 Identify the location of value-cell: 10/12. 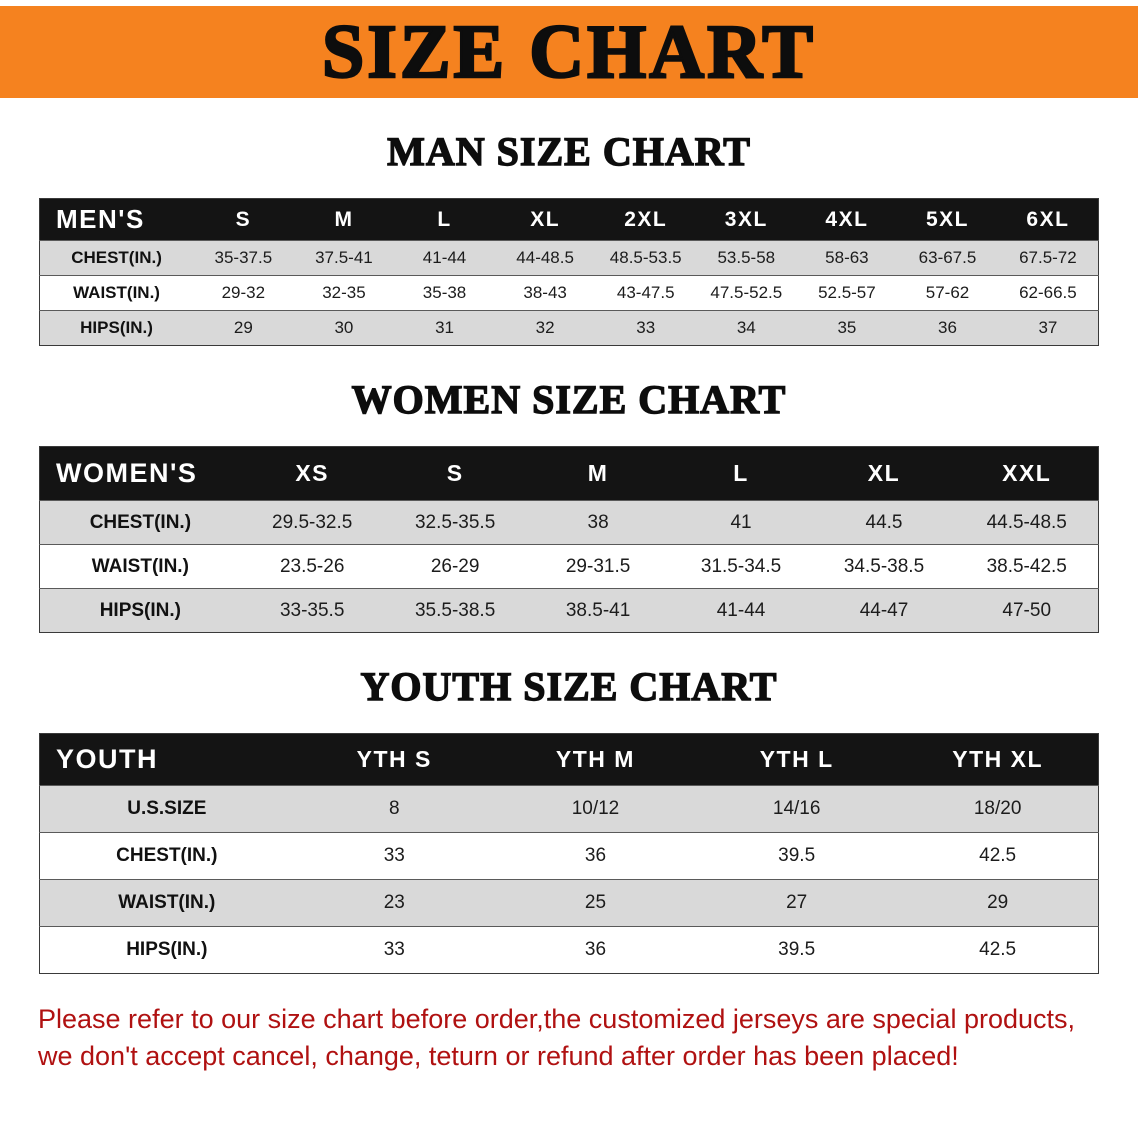
(595, 809).